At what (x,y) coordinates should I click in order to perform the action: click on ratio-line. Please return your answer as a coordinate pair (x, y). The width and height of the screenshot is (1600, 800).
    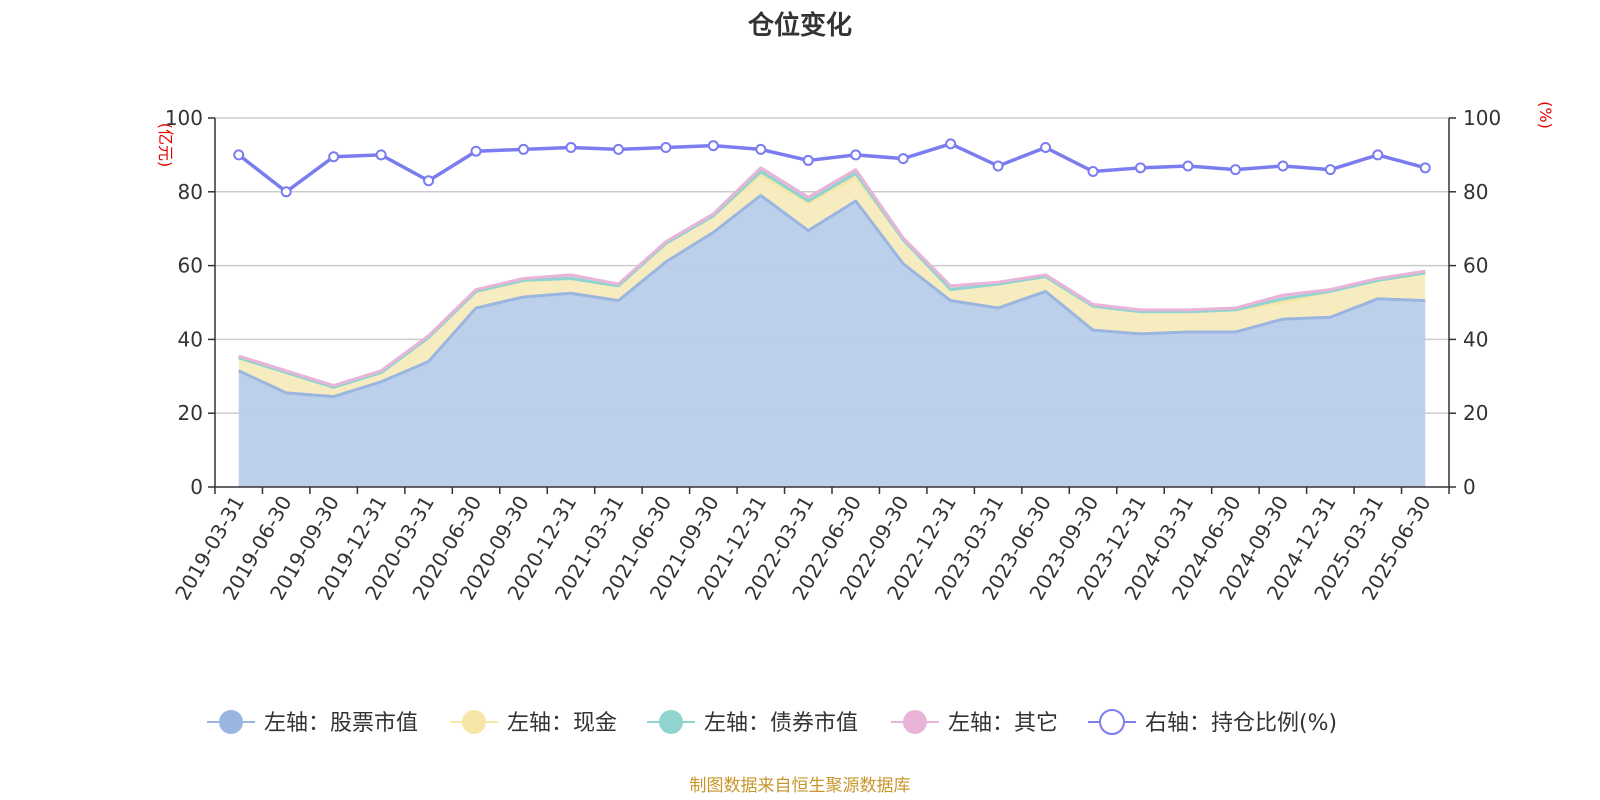
    Looking at the image, I should click on (832, 168).